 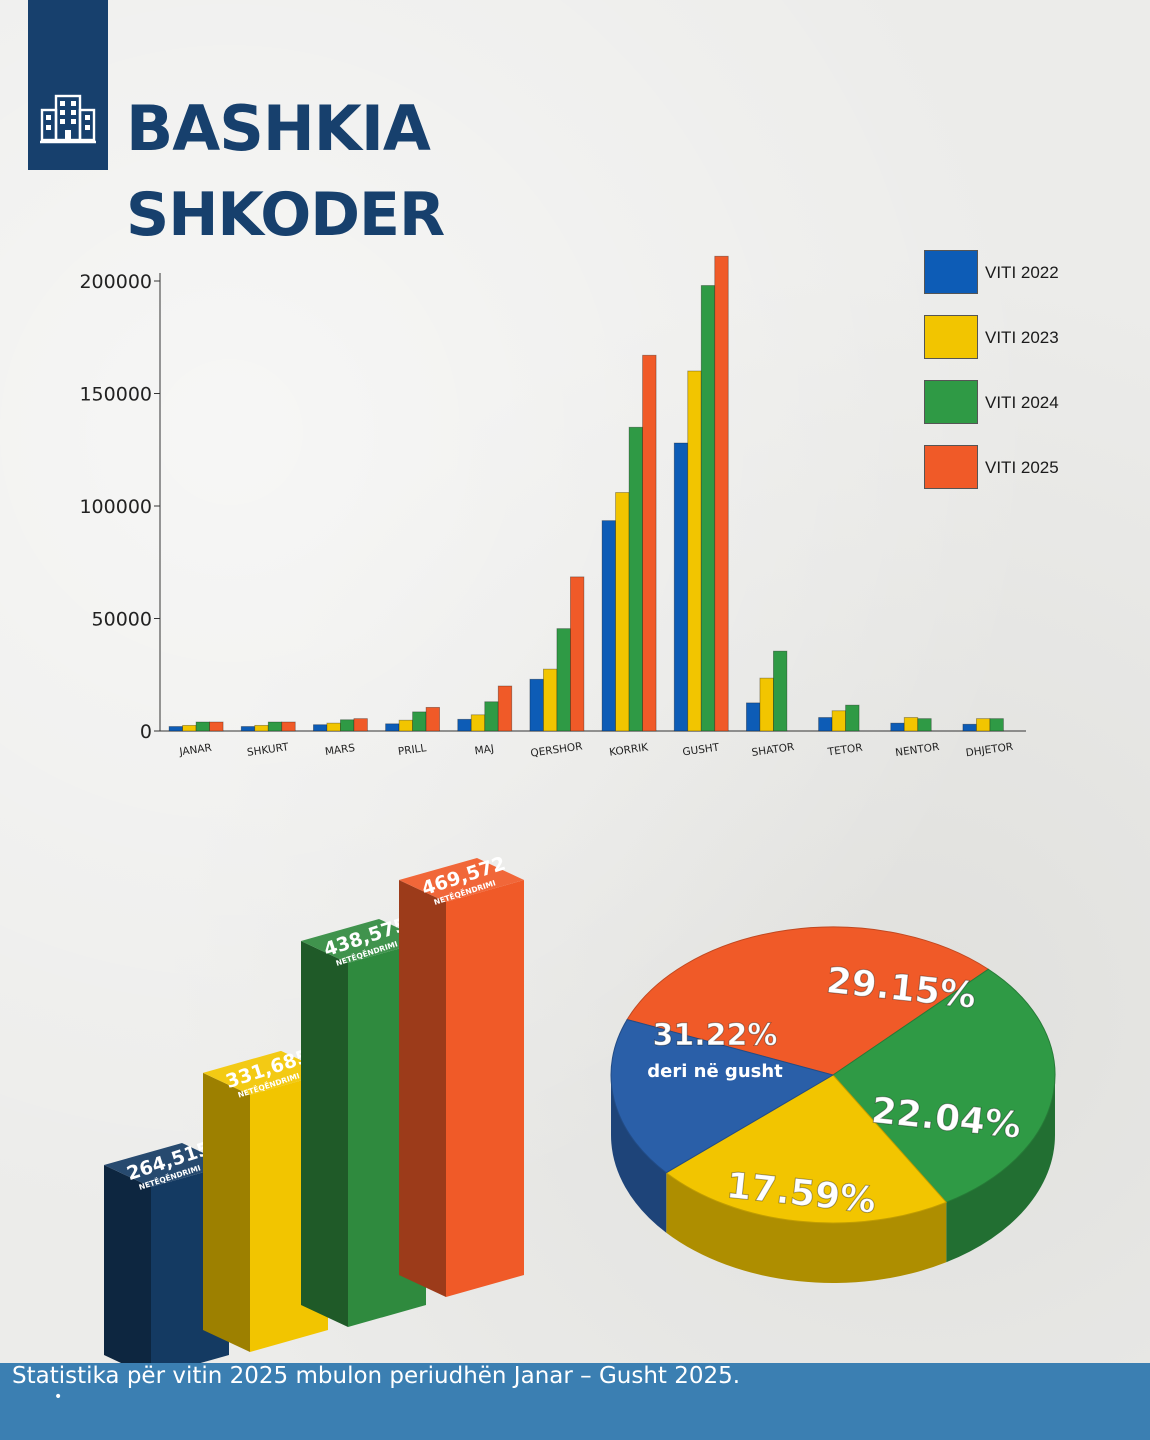 What do you see at coordinates (268, 750) in the screenshot?
I see `x-tick-label: SHKURT` at bounding box center [268, 750].